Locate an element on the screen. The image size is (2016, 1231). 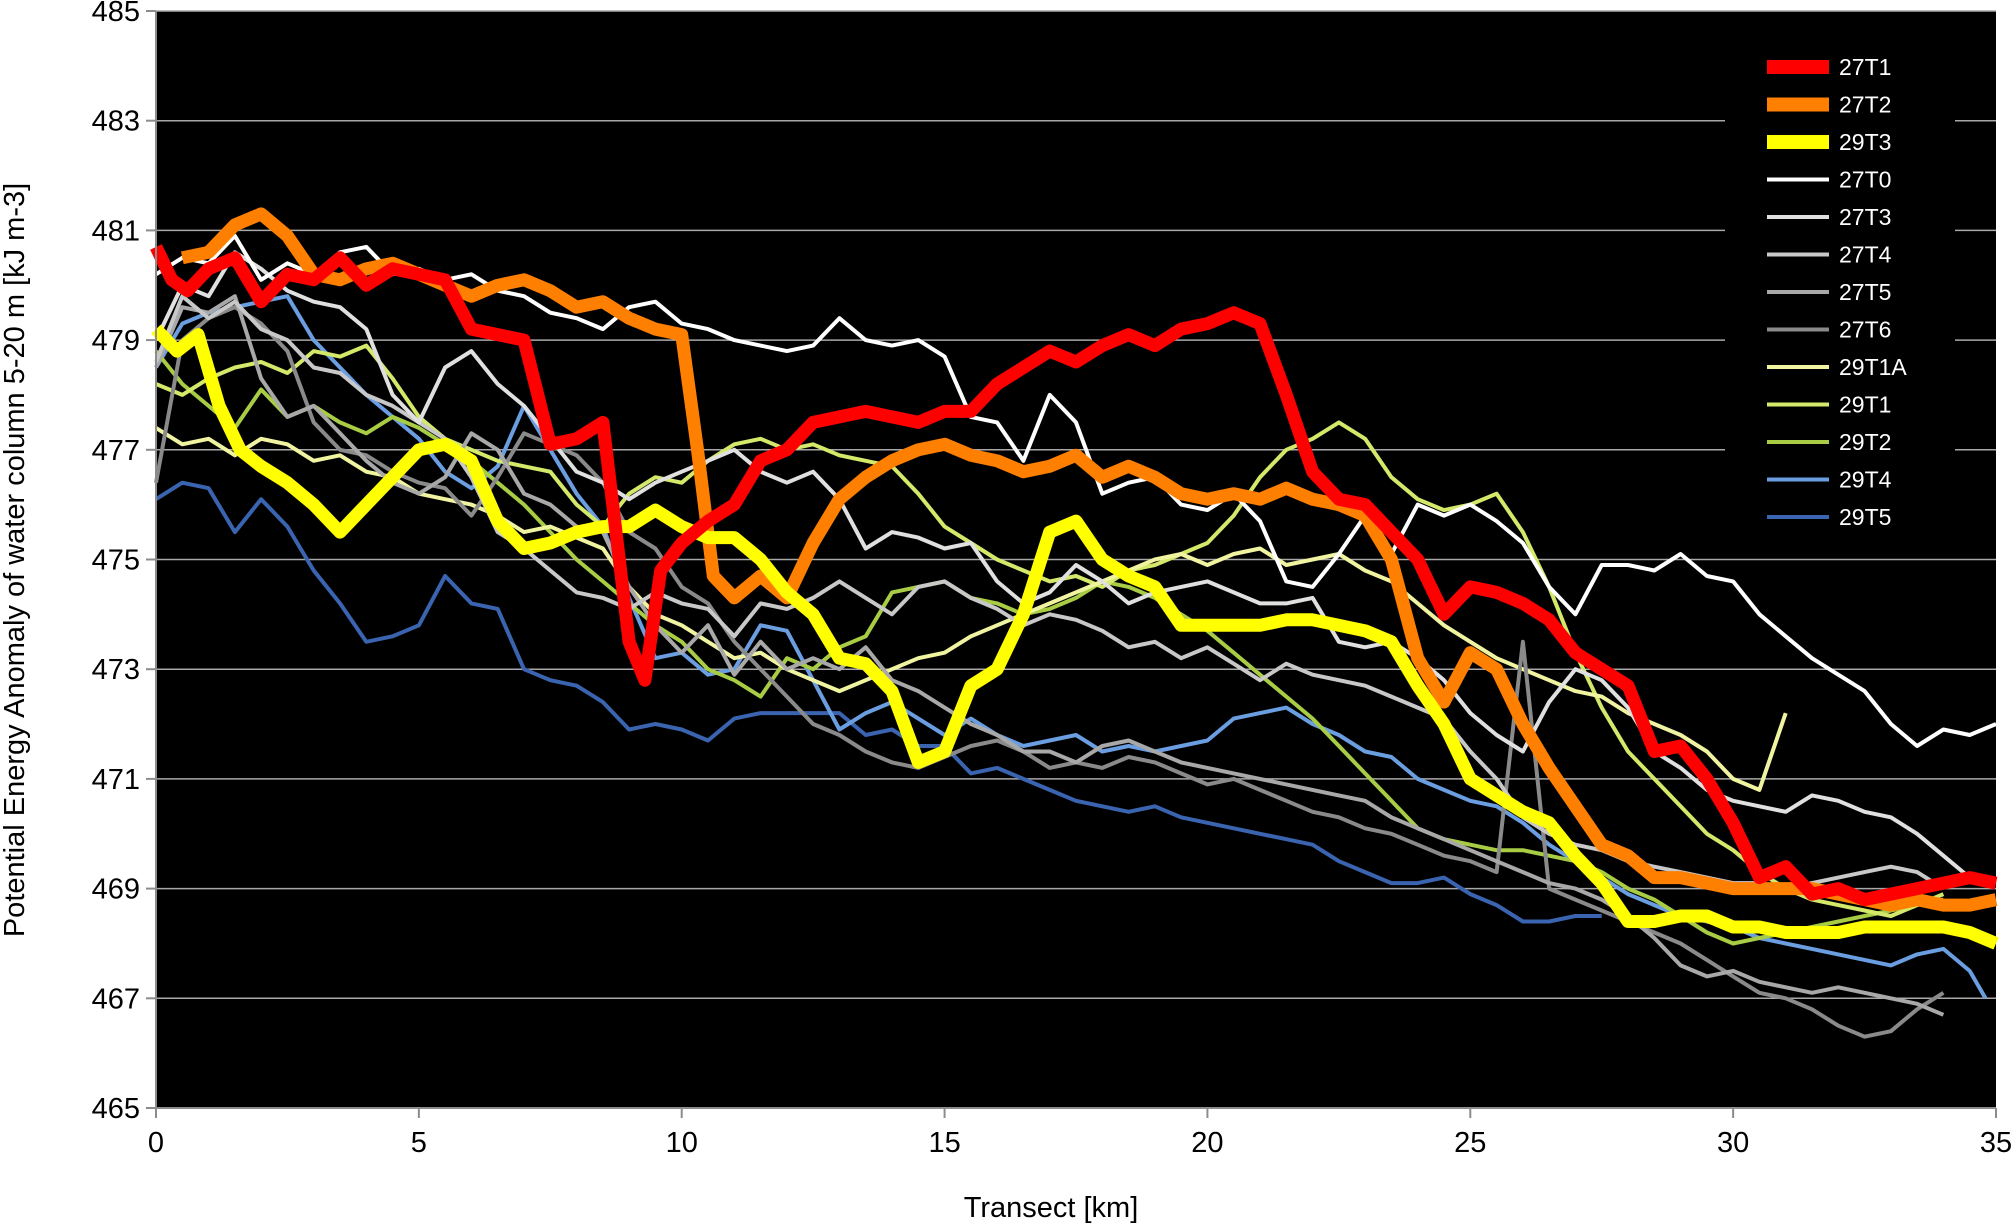
y-tick-label-479: 479 is located at coordinates (116, 341).